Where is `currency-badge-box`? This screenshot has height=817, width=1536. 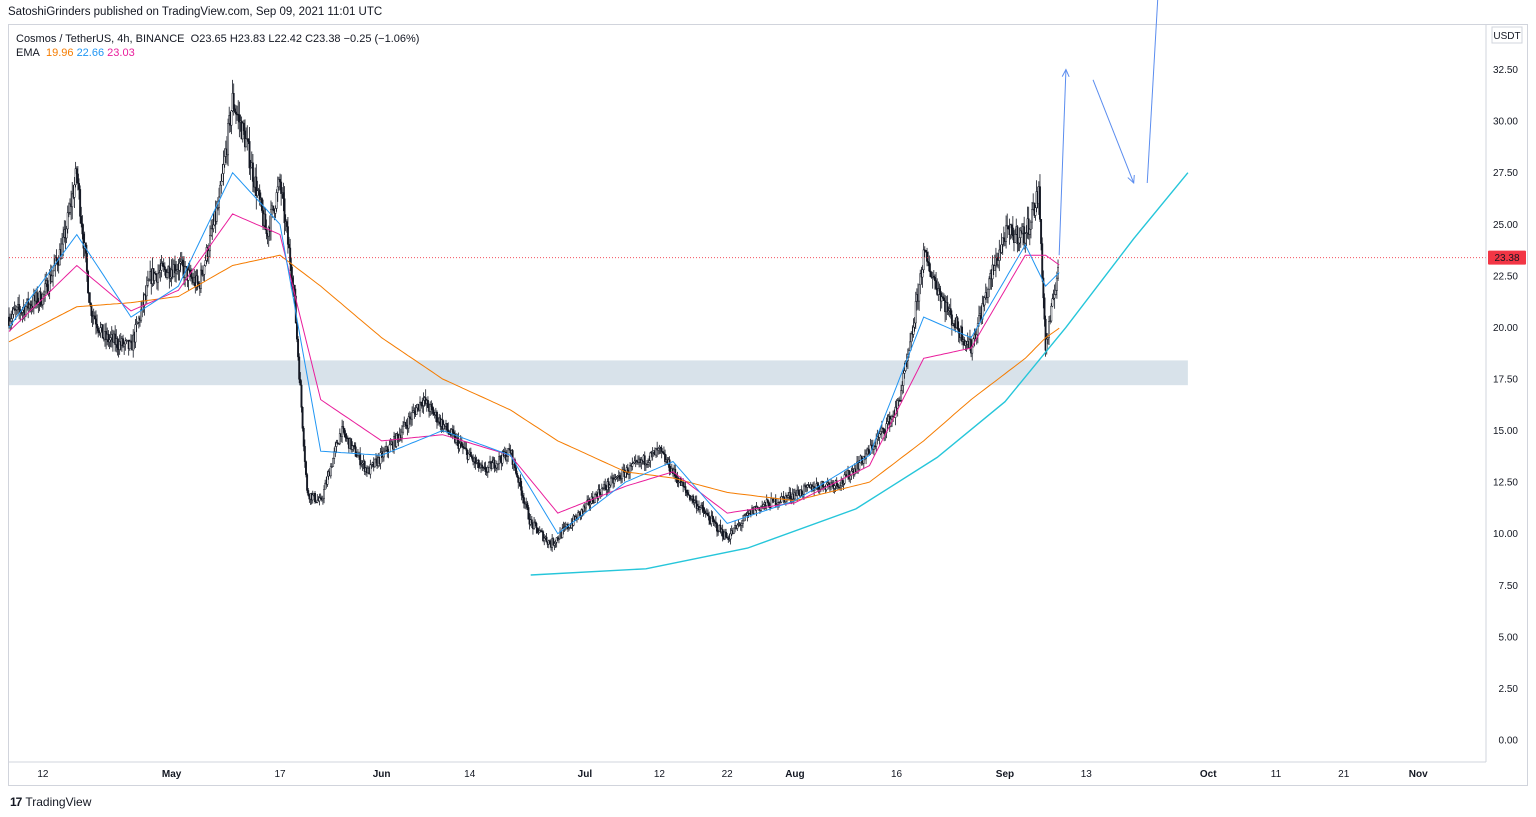 currency-badge-box is located at coordinates (1507, 35).